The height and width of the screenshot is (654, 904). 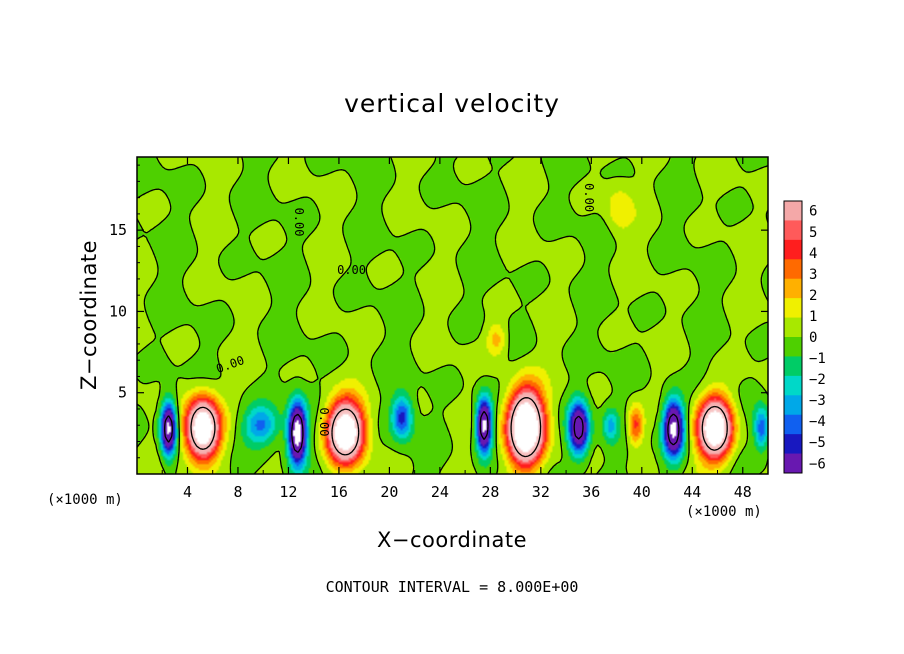 I want to click on colorbar-label: −5, so click(x=817, y=443).